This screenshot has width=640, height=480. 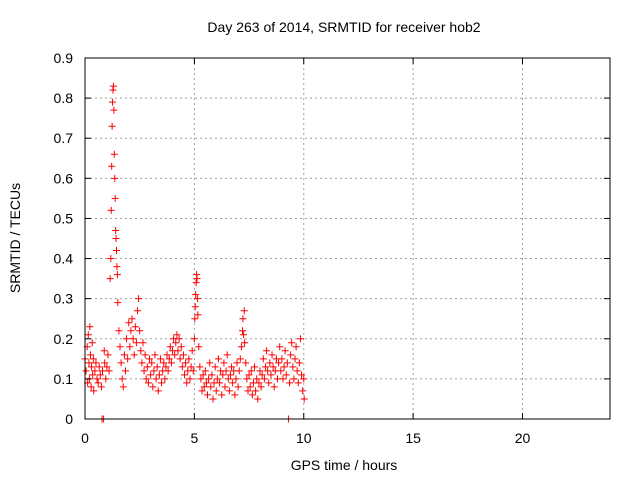 I want to click on x-tick-label: 5, so click(x=194, y=438).